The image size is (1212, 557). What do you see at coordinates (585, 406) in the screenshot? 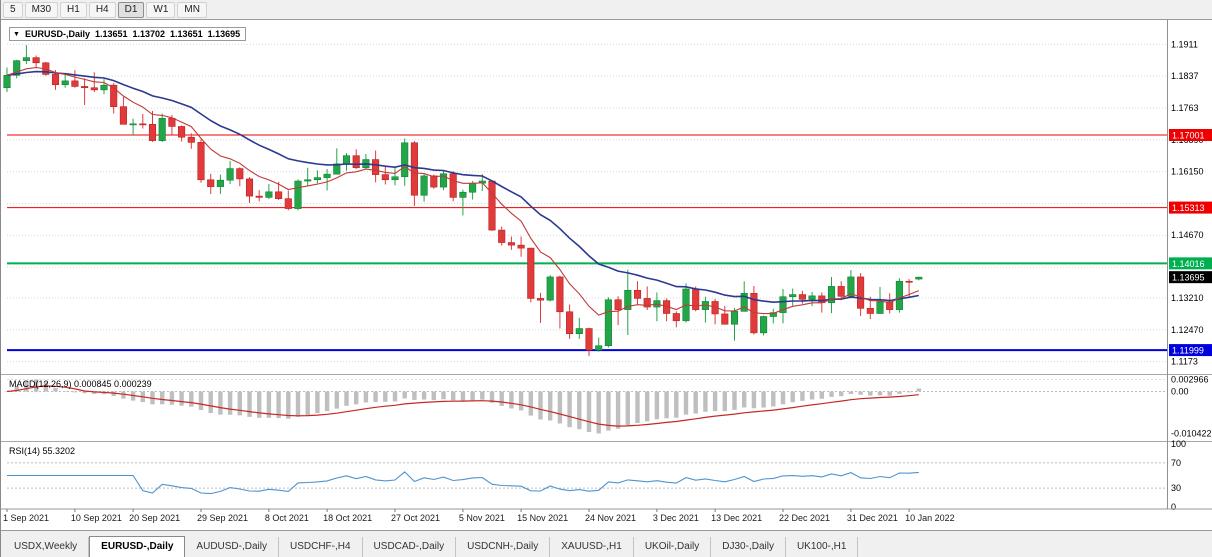
I see `macd-panel` at bounding box center [585, 406].